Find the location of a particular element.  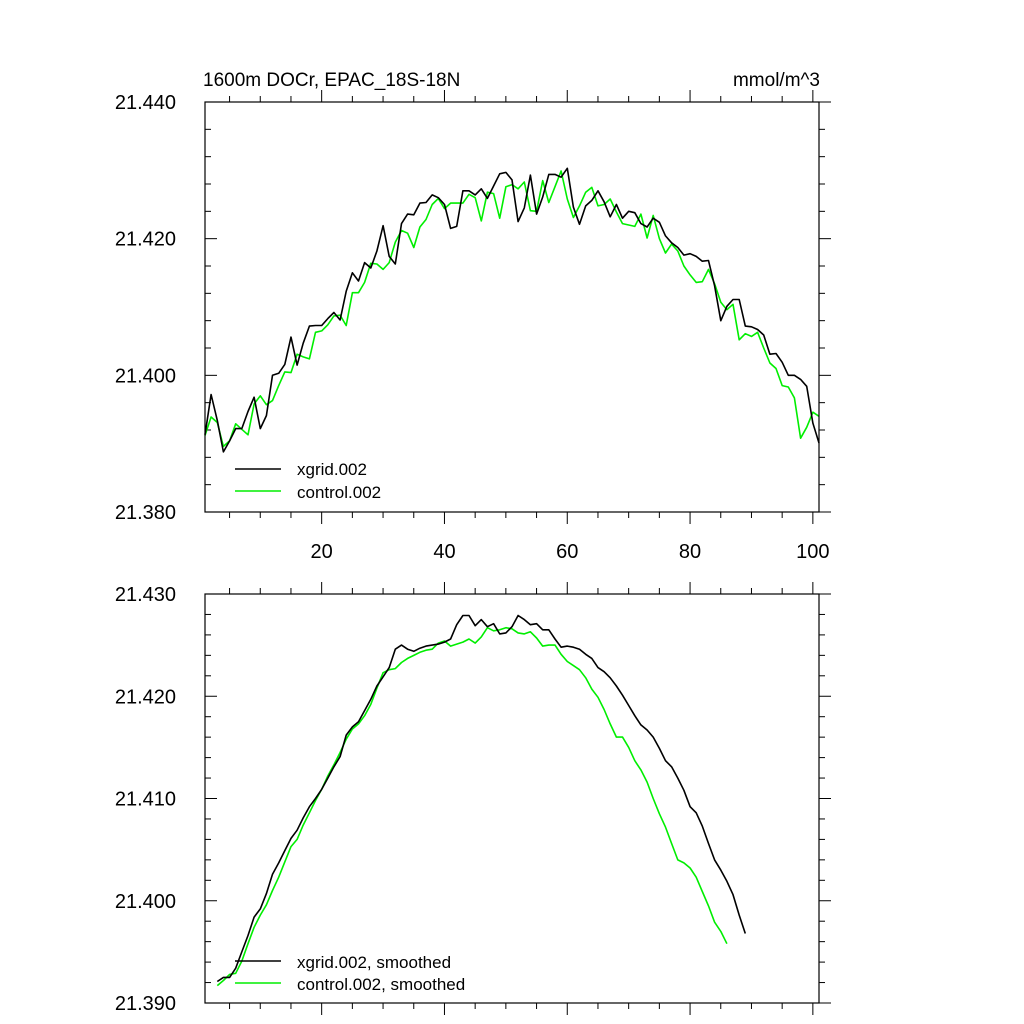

y-tick-label: 21.410 is located at coordinates (145, 800).